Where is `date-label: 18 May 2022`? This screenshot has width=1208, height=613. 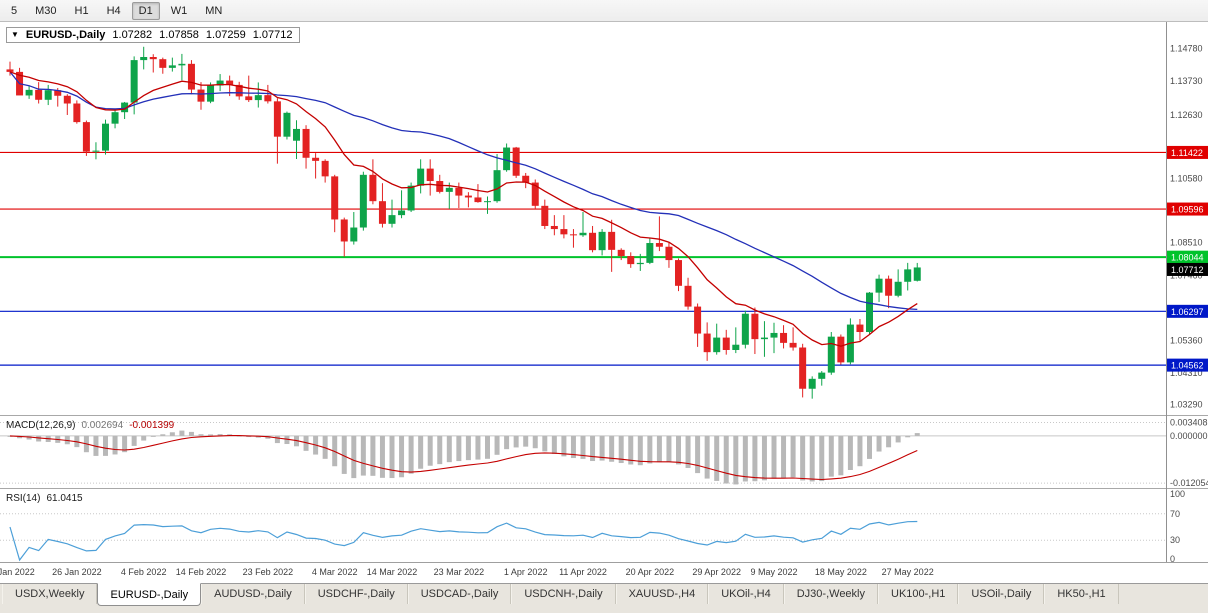
date-label: 18 May 2022 is located at coordinates (840, 572).